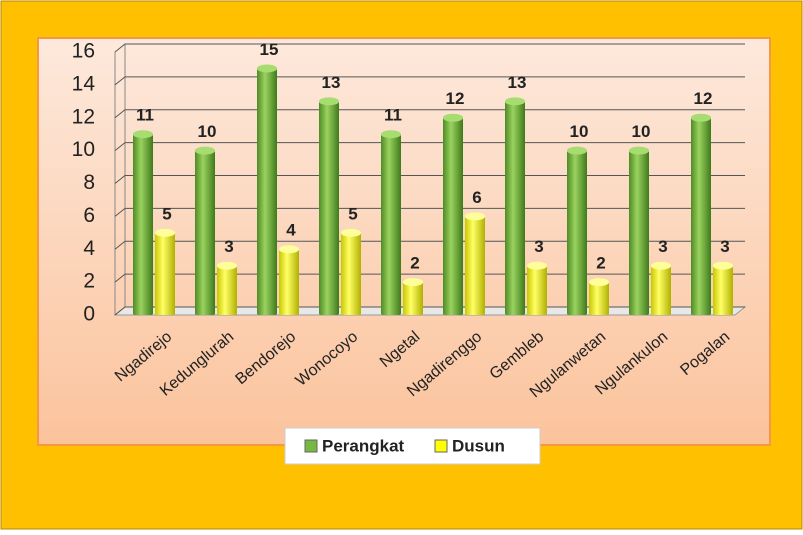 Image resolution: width=803 pixels, height=535 pixels. Describe the element at coordinates (269, 49) in the screenshot. I see `value-label: 15` at that location.